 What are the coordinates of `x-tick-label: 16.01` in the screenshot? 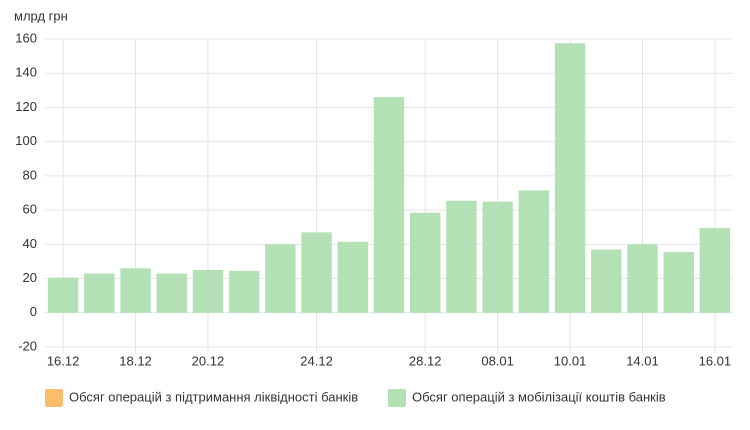 It's located at (715, 360).